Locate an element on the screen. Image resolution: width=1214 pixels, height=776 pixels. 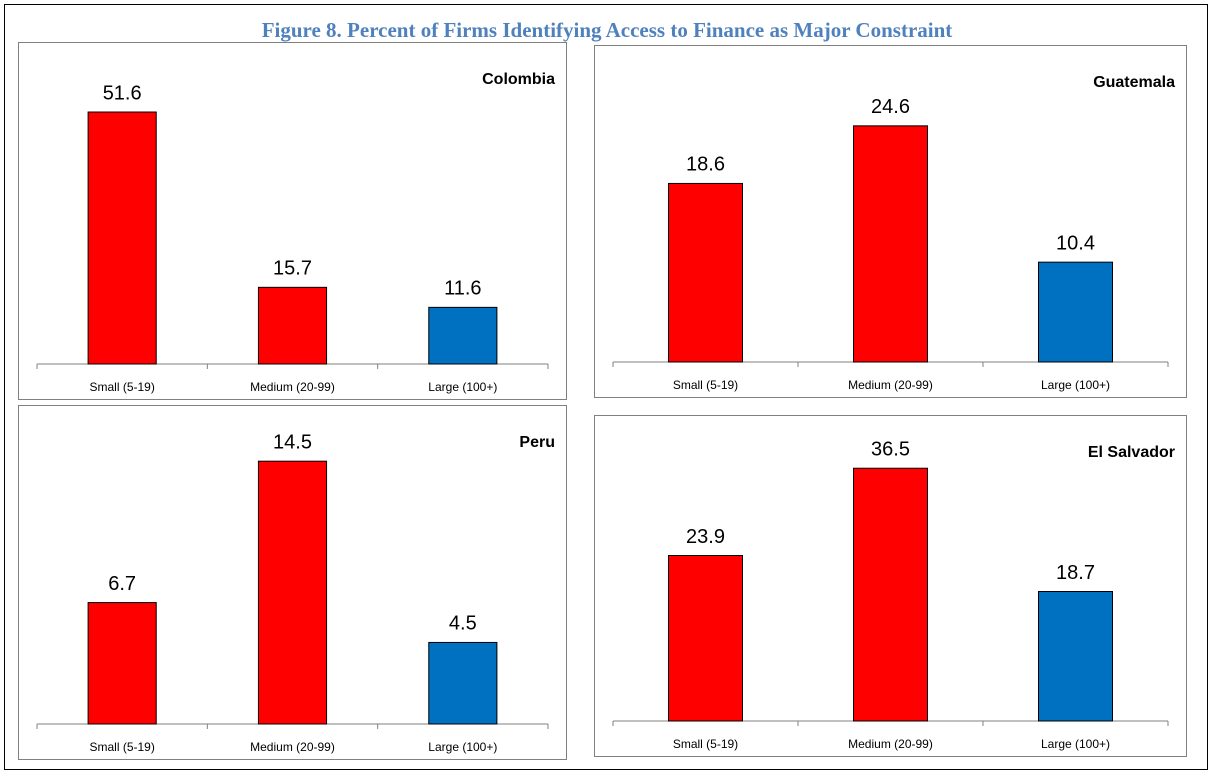
chart-title: Colombia is located at coordinates (518, 79).